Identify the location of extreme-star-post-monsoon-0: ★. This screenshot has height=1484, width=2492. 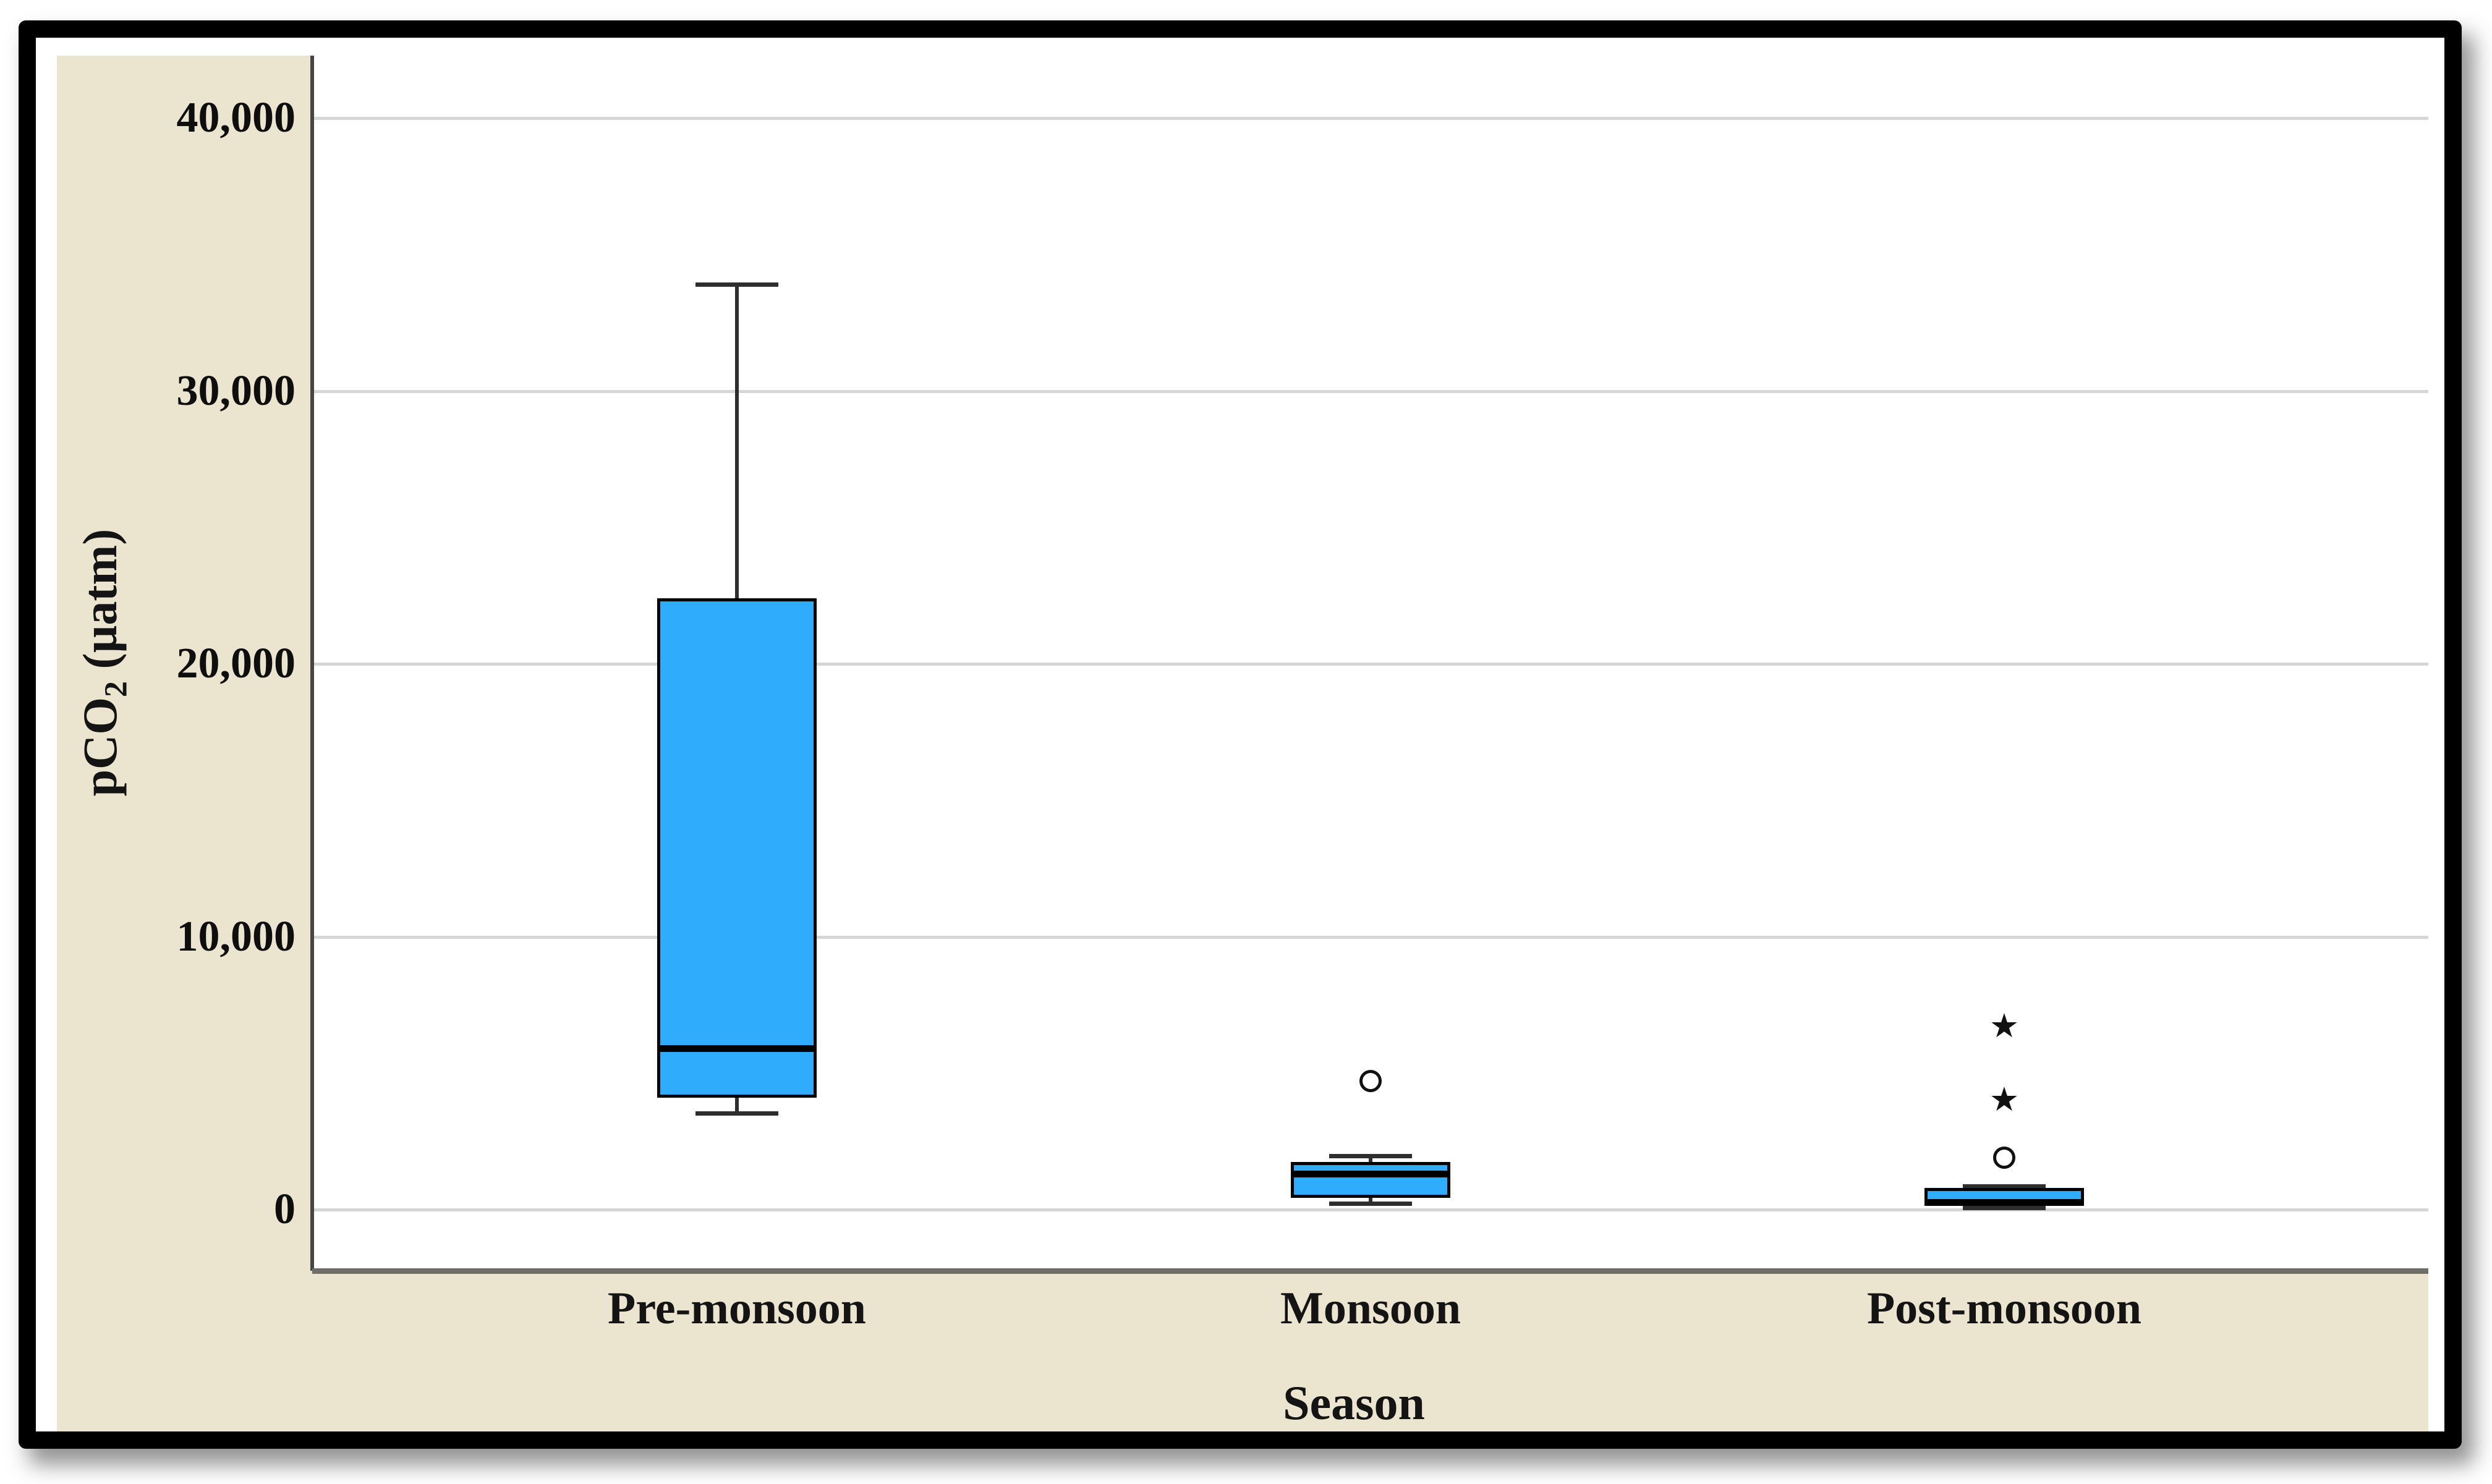
(2004, 1099).